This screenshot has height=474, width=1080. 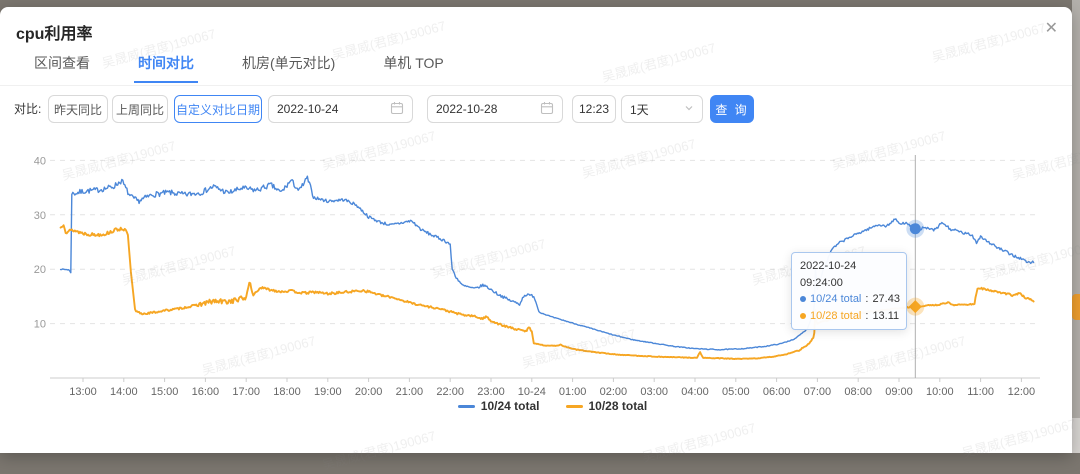 I want to click on tooltip-date: 2022-10-24 09:24:00, so click(x=849, y=274).